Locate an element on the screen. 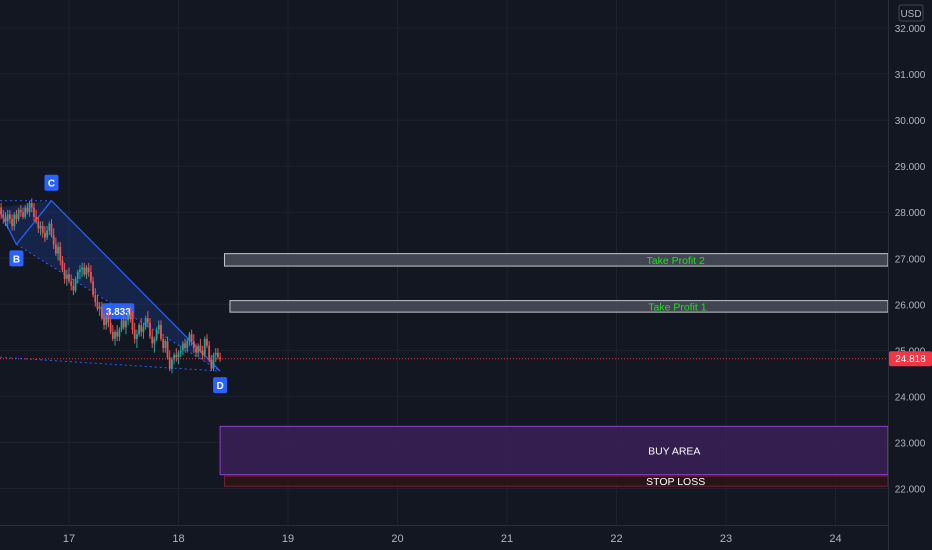 This screenshot has height=550, width=932. candles is located at coordinates (111, 286).